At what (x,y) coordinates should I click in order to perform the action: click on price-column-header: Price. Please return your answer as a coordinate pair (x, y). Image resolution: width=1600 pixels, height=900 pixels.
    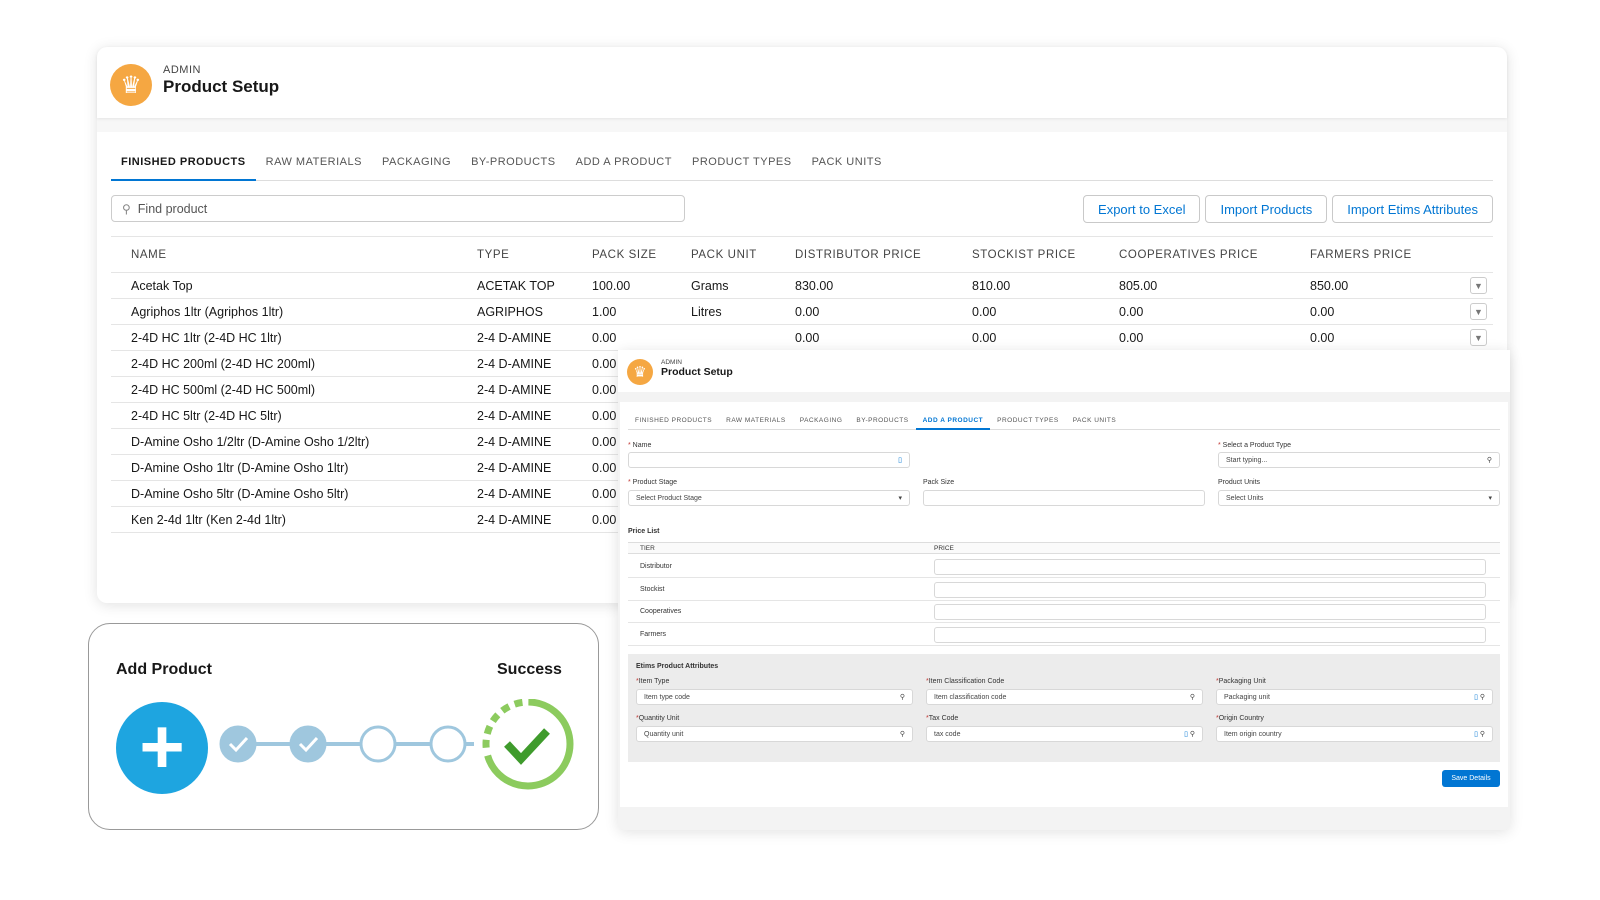
    Looking at the image, I should click on (944, 548).